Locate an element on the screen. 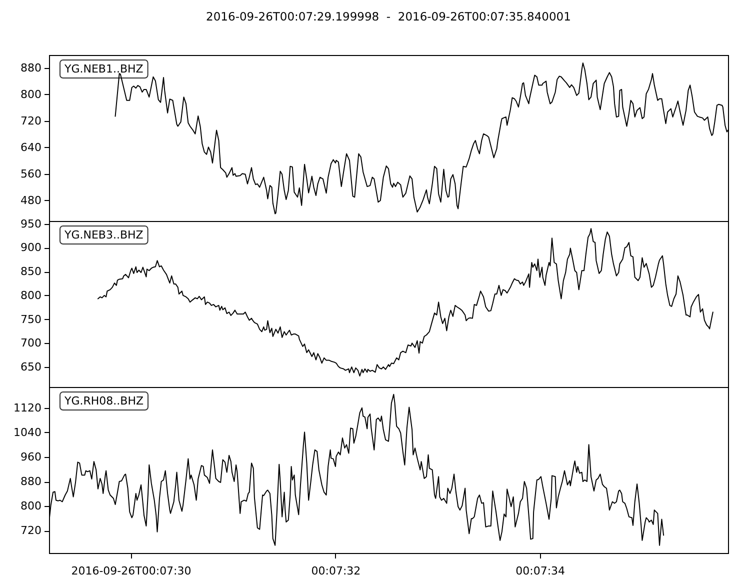 Image resolution: width=739 pixels, height=587 pixels. x-tick-label: 2016-09-26T00:07:30 is located at coordinates (131, 571).